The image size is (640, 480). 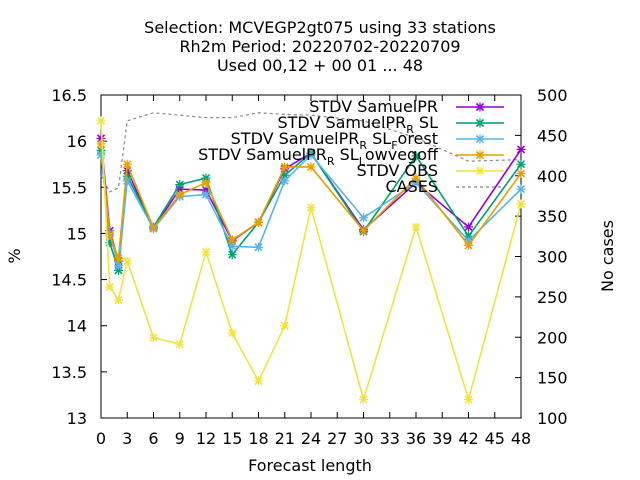 What do you see at coordinates (258, 438) in the screenshot?
I see `x-tick-label: 18` at bounding box center [258, 438].